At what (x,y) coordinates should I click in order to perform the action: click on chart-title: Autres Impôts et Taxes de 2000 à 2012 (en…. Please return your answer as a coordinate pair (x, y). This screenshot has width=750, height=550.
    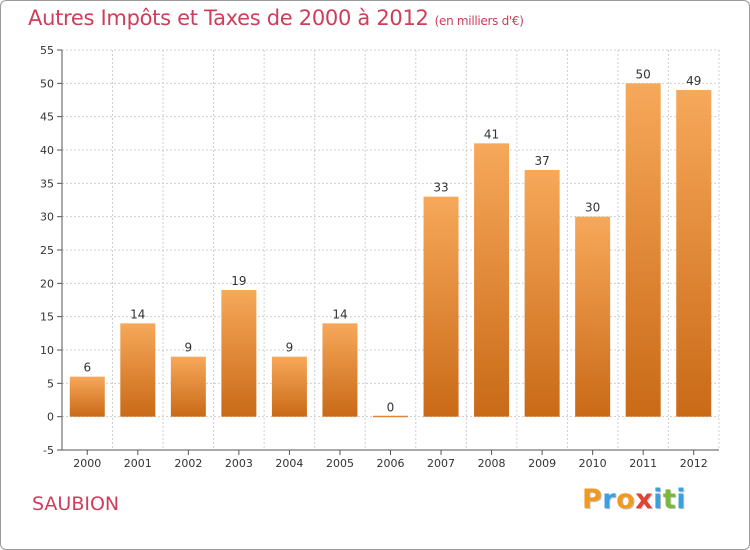
    Looking at the image, I should click on (276, 18).